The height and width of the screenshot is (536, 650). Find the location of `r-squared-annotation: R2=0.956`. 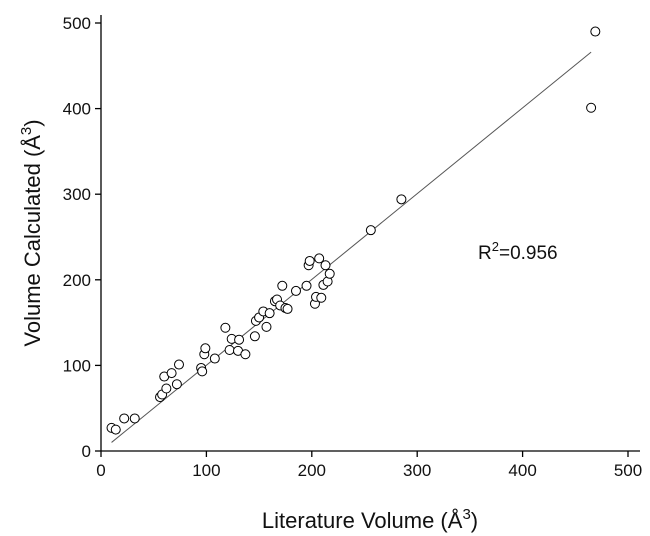

r-squared-annotation: R2=0.956 is located at coordinates (518, 251).